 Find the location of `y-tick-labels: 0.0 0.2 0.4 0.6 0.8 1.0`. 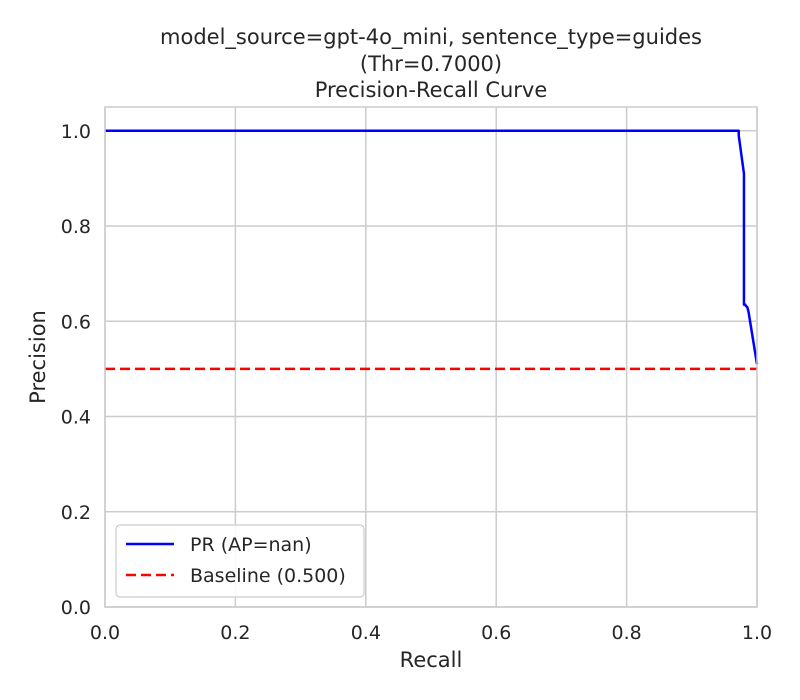

y-tick-labels: 0.0 0.2 0.4 0.6 0.8 1.0 is located at coordinates (76, 370).